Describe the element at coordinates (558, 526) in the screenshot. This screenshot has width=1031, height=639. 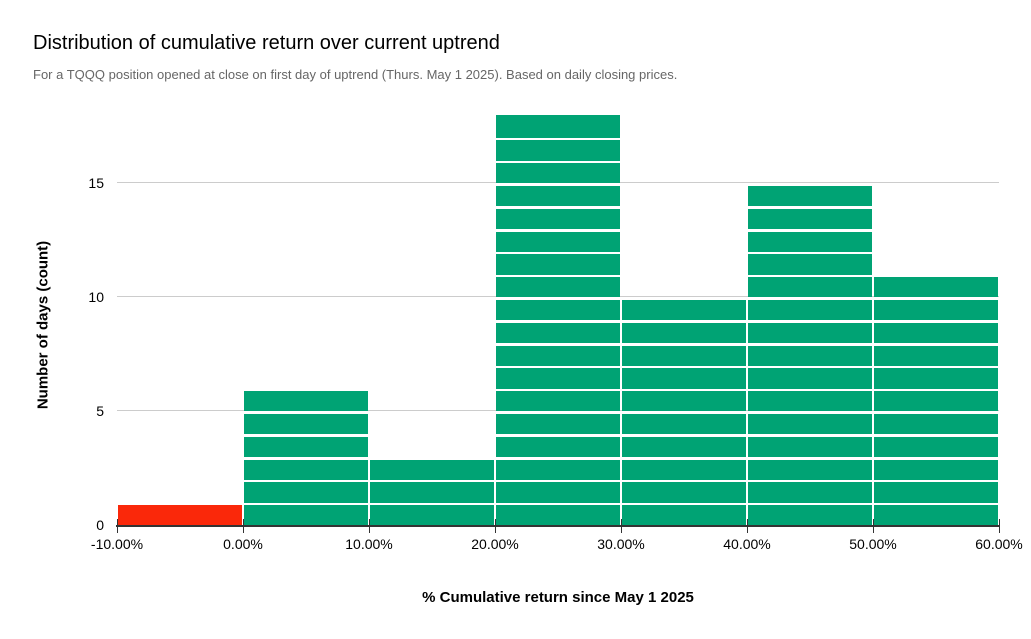
I see `x-axis-baseline` at that location.